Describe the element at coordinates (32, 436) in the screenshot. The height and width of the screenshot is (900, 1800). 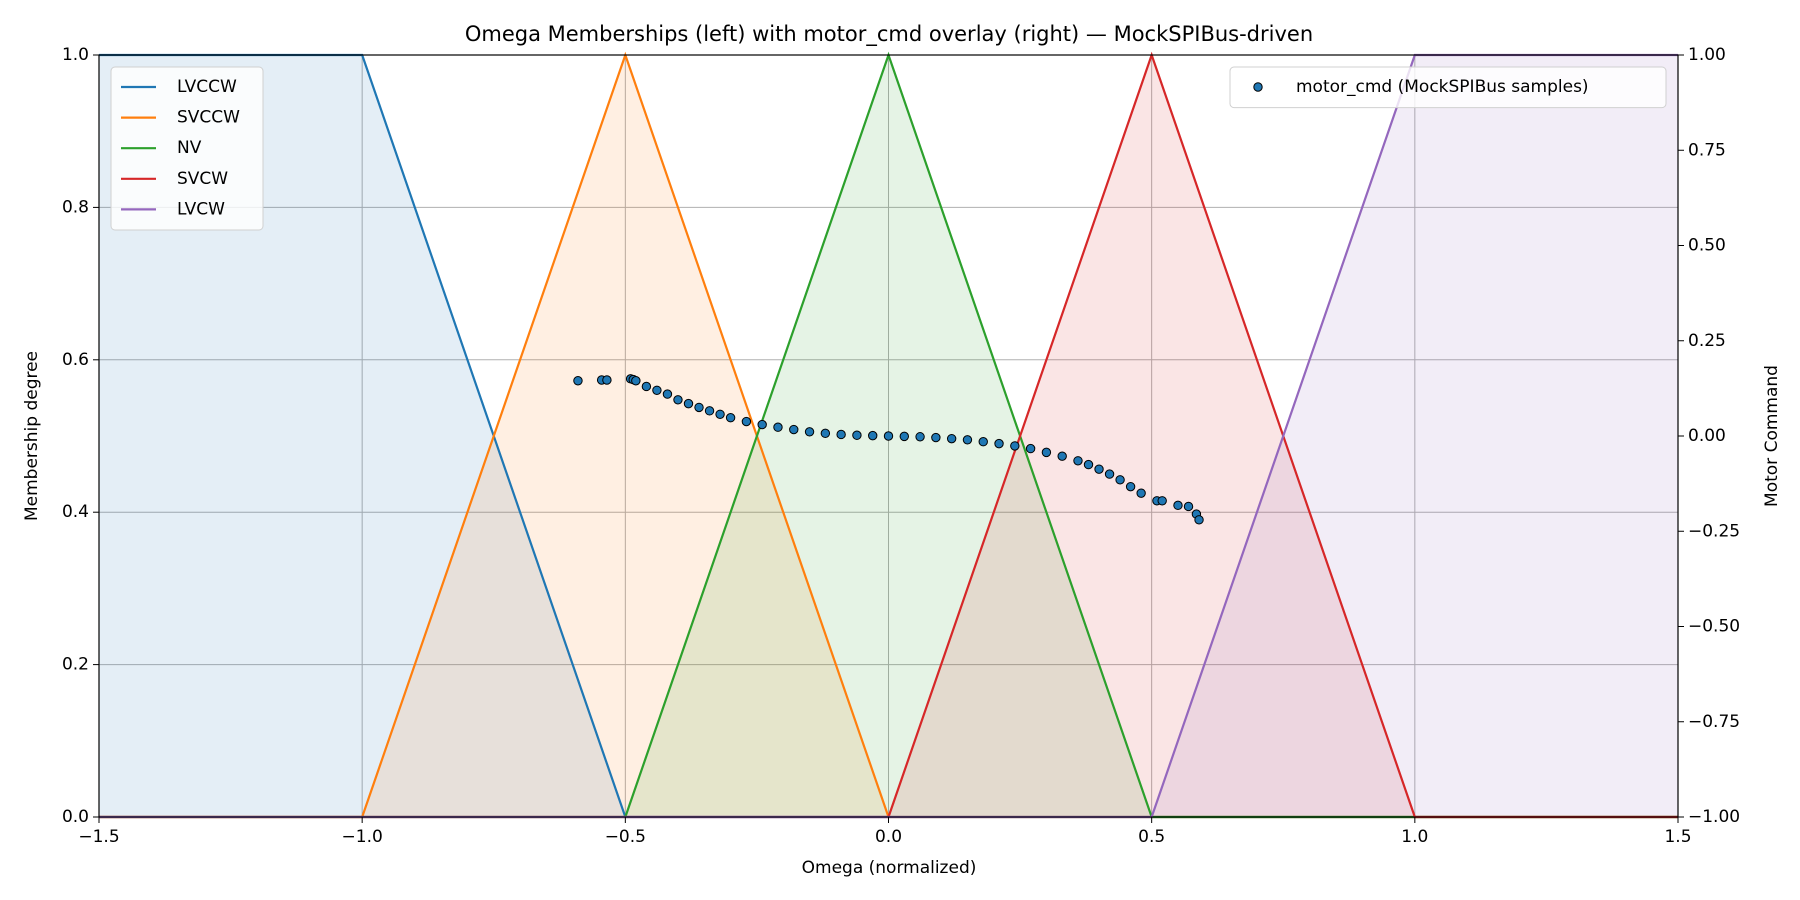
I see `y-axis-label: Membership degree` at that location.